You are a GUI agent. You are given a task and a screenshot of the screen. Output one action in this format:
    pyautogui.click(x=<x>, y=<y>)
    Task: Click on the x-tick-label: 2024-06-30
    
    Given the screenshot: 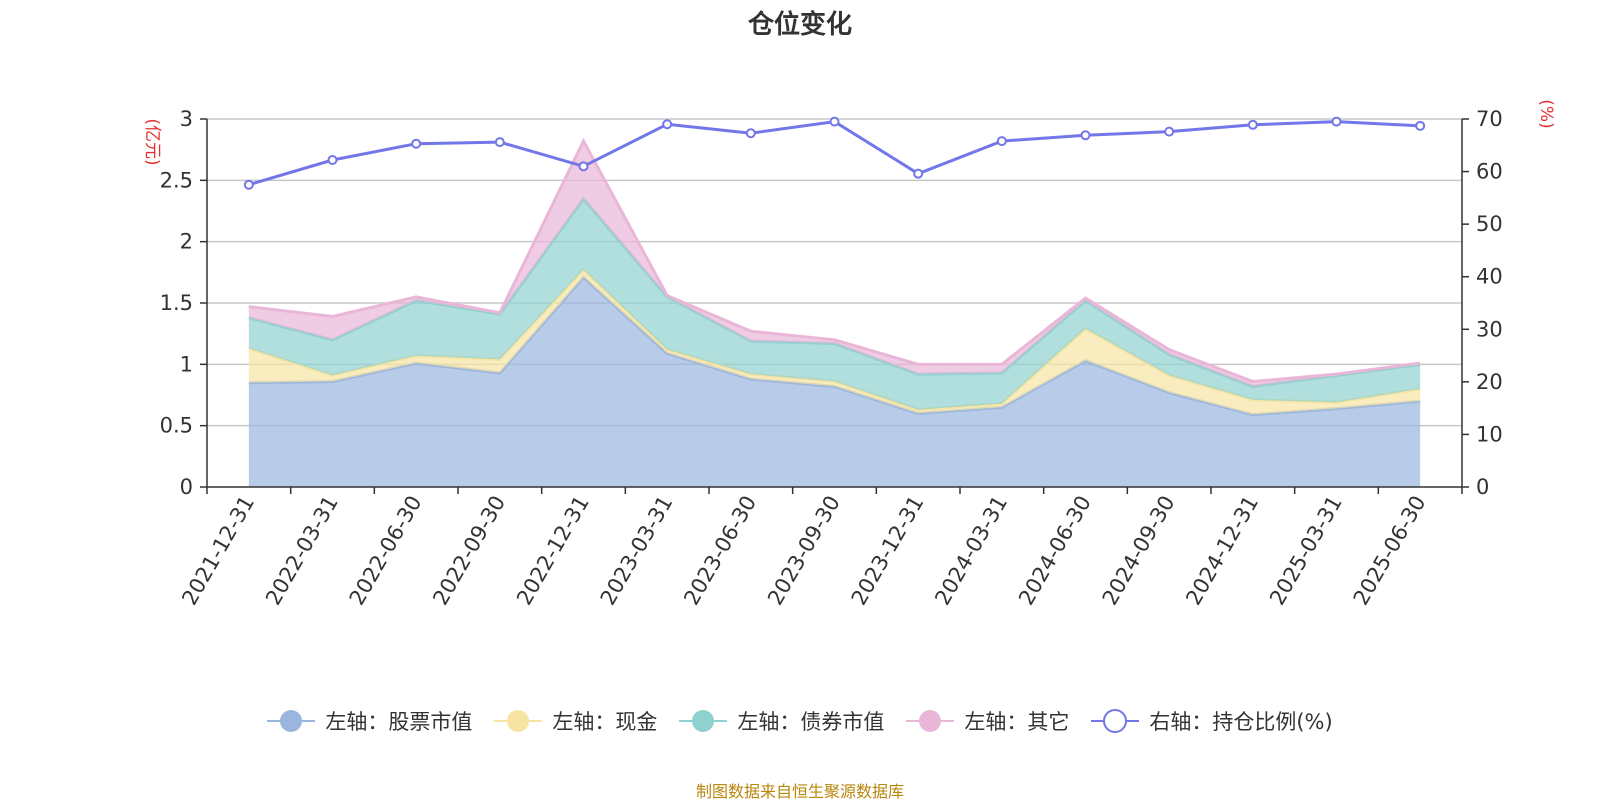 What is the action you would take?
    pyautogui.click(x=1055, y=551)
    